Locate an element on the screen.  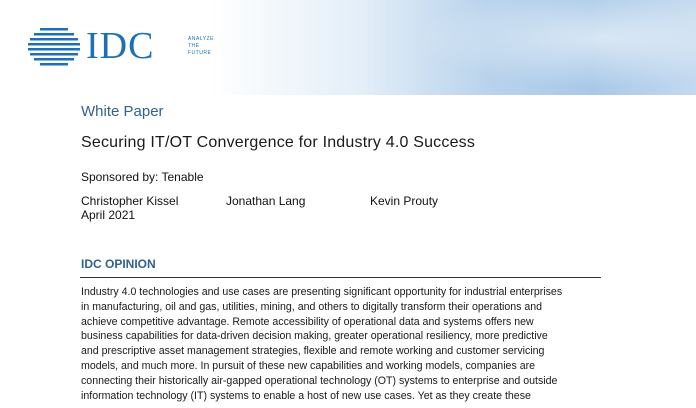
logo-tagline: FUTURE is located at coordinates (200, 53).